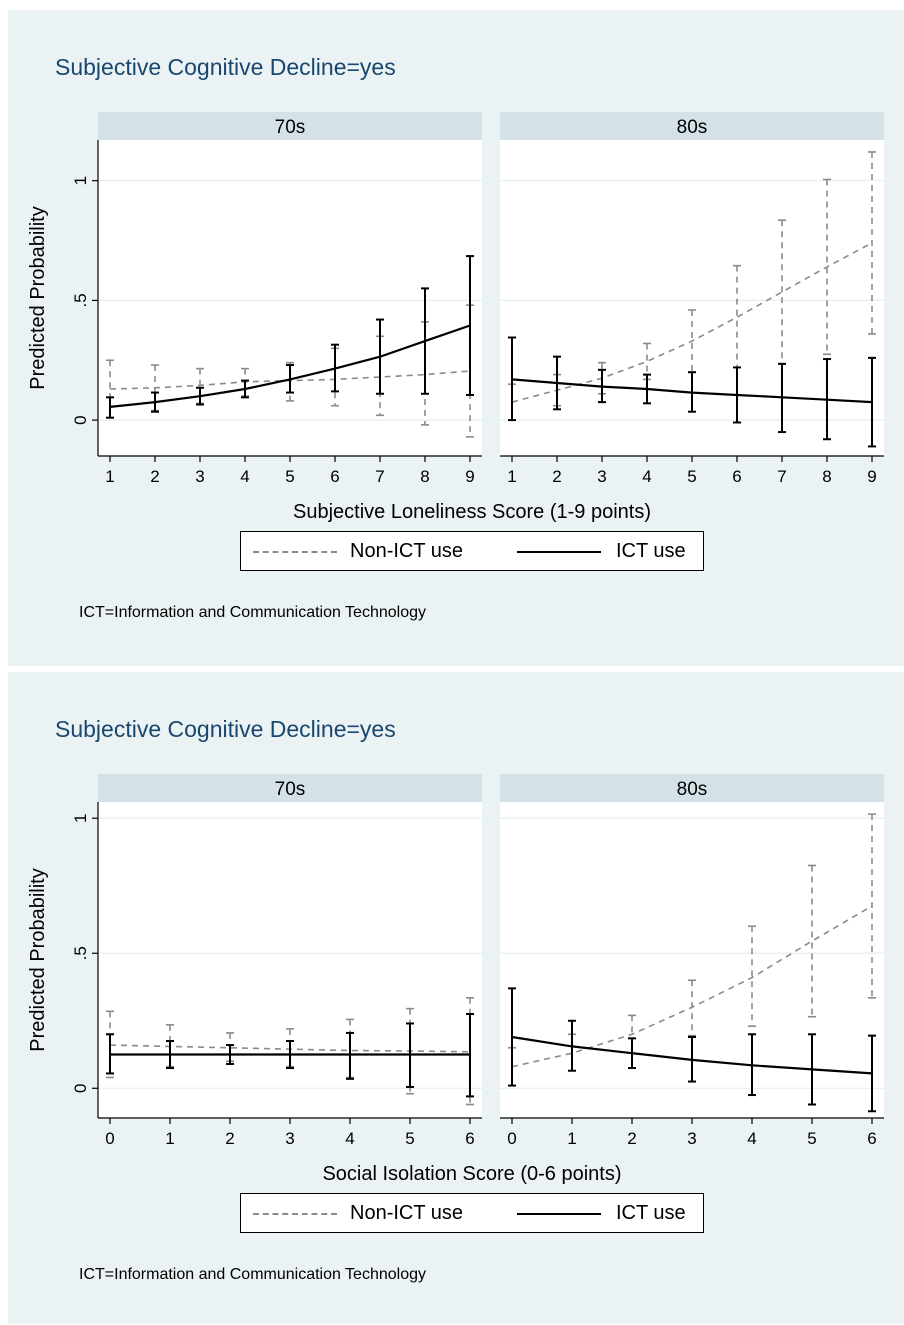 The image size is (904, 1325). Describe the element at coordinates (109, 1138) in the screenshot. I see `panel-70s-x-tick-label: 0` at that location.